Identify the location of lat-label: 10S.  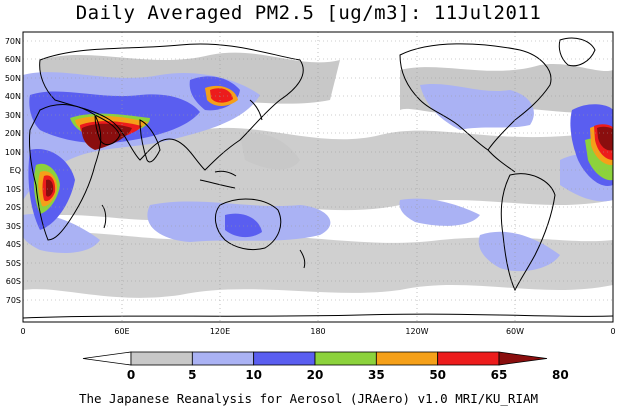
(13, 189).